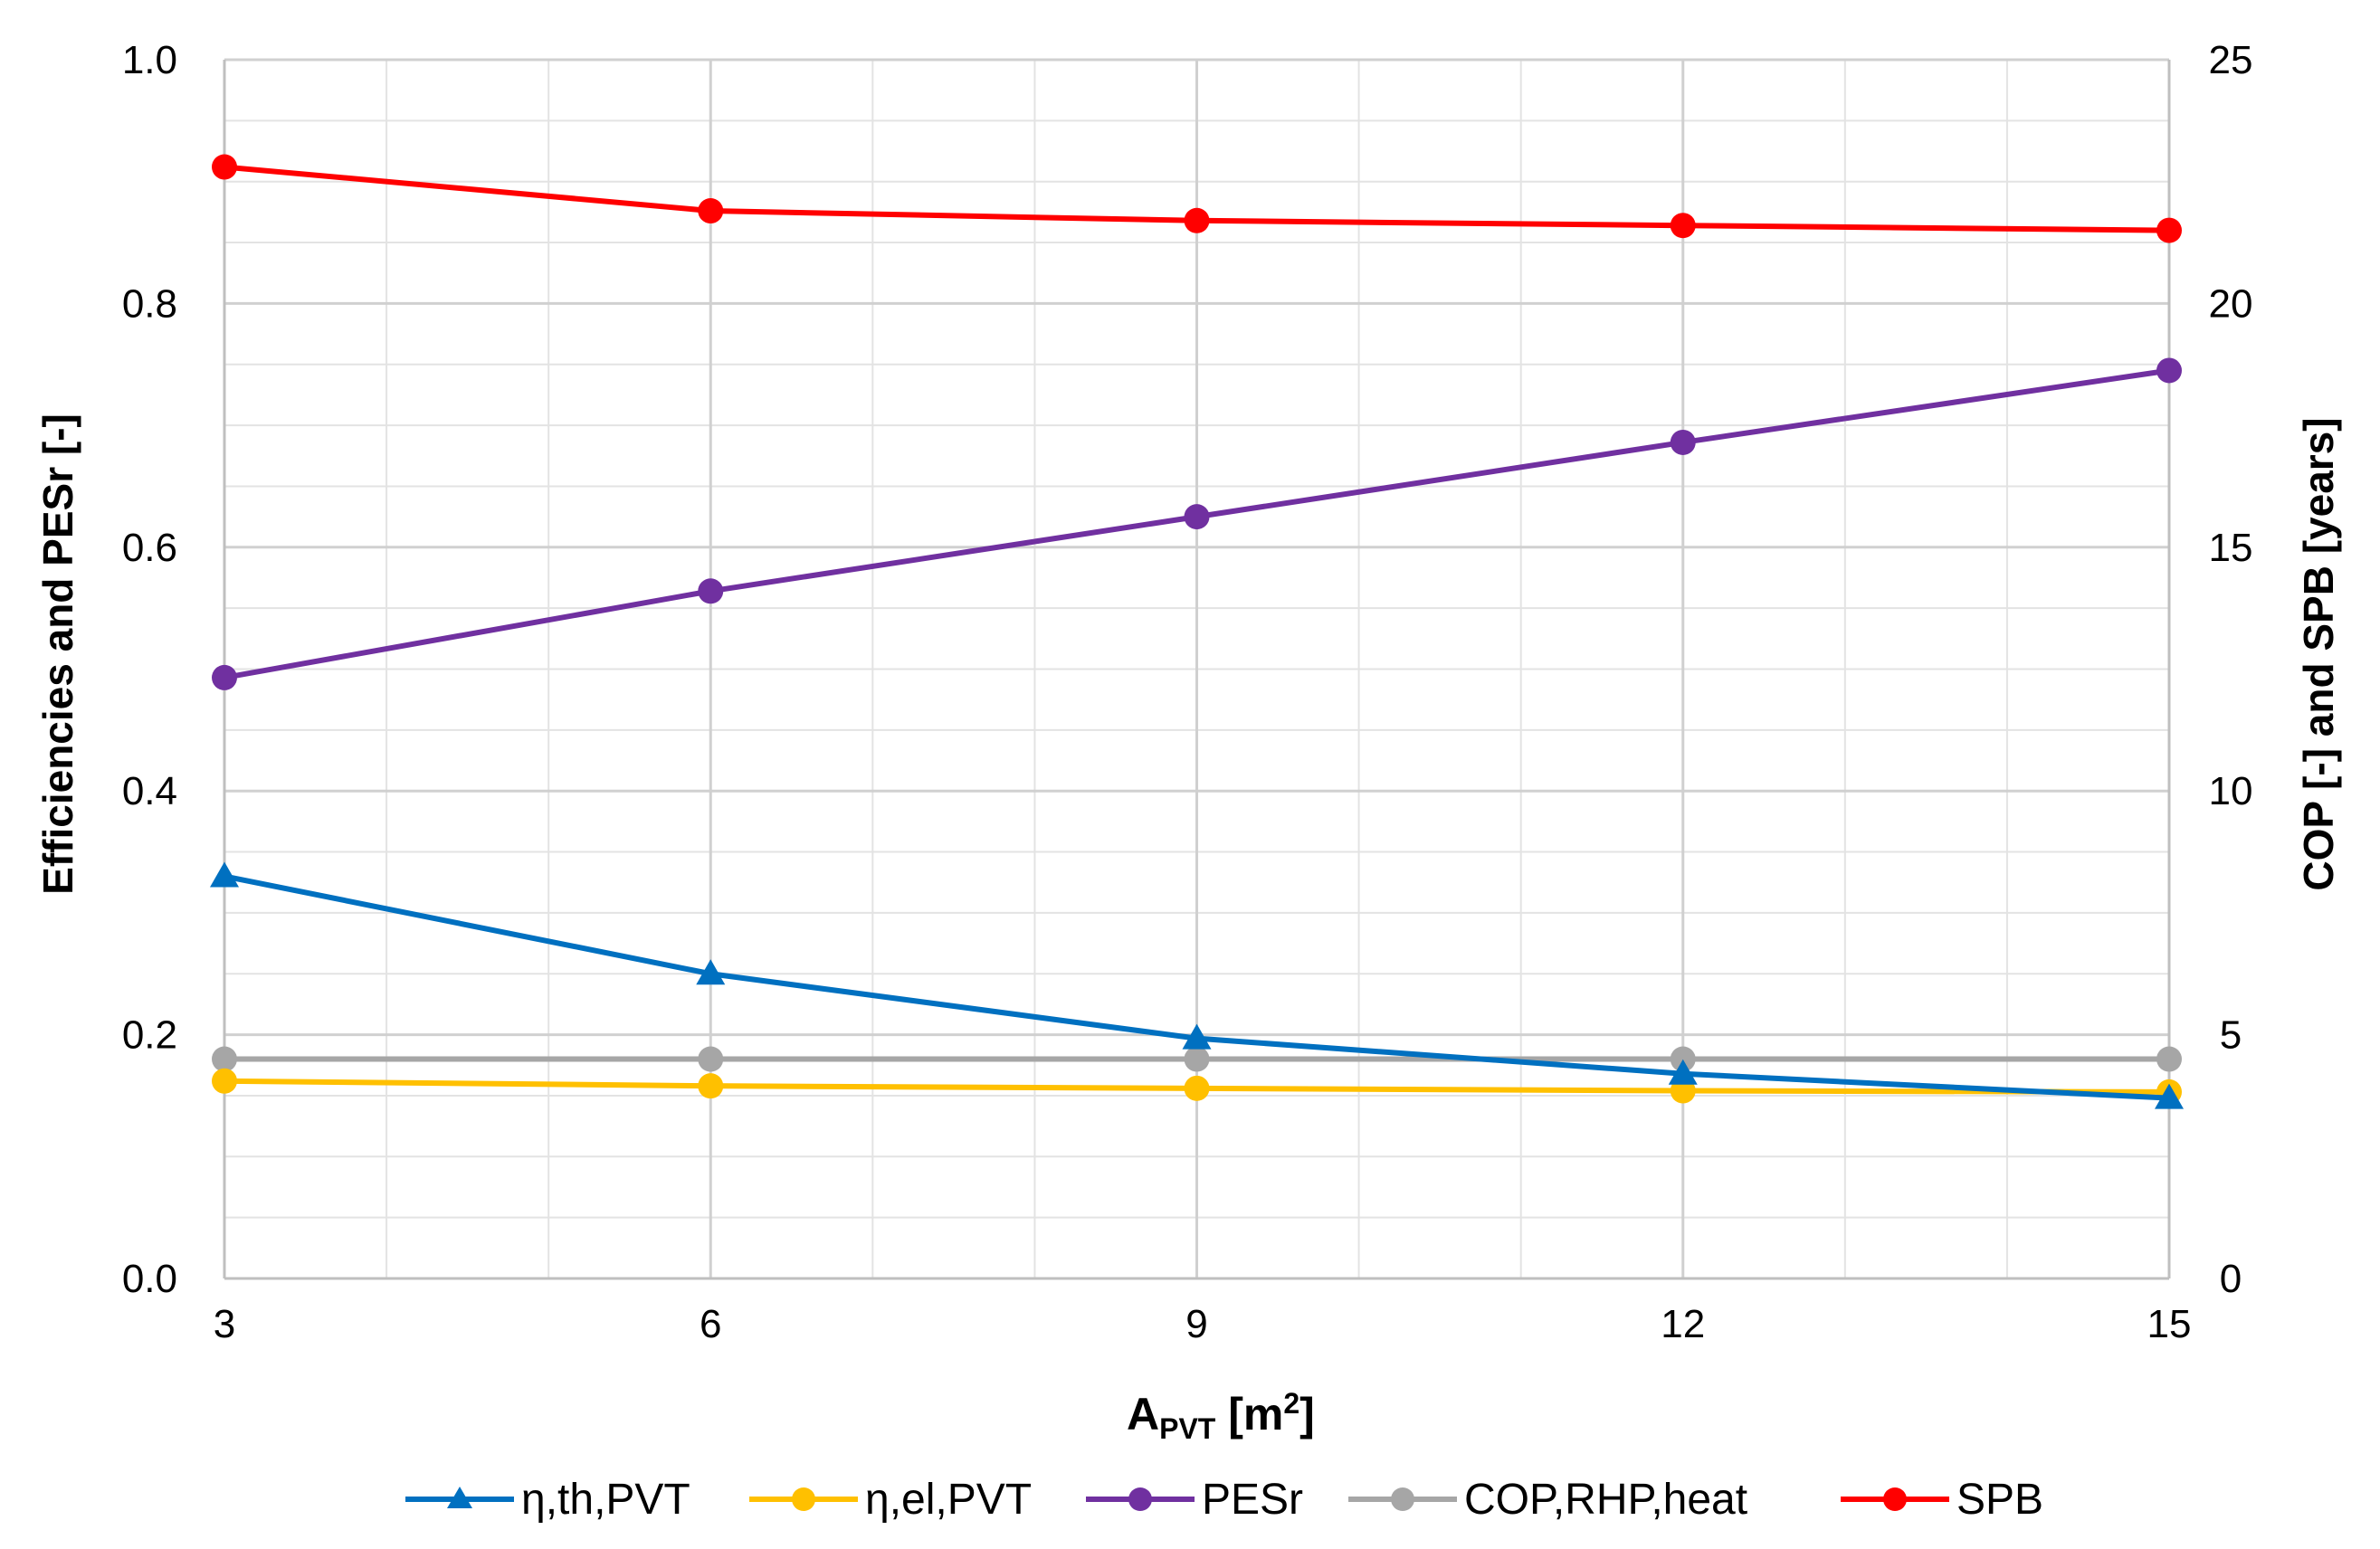 The height and width of the screenshot is (1549, 2380). Describe the element at coordinates (2231, 60) in the screenshot. I see `y-right-tick-label: 25` at that location.